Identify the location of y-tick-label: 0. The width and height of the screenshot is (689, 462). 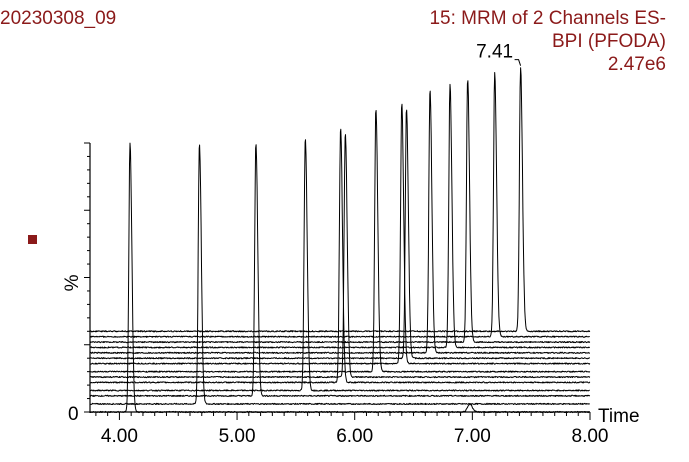
(73, 414).